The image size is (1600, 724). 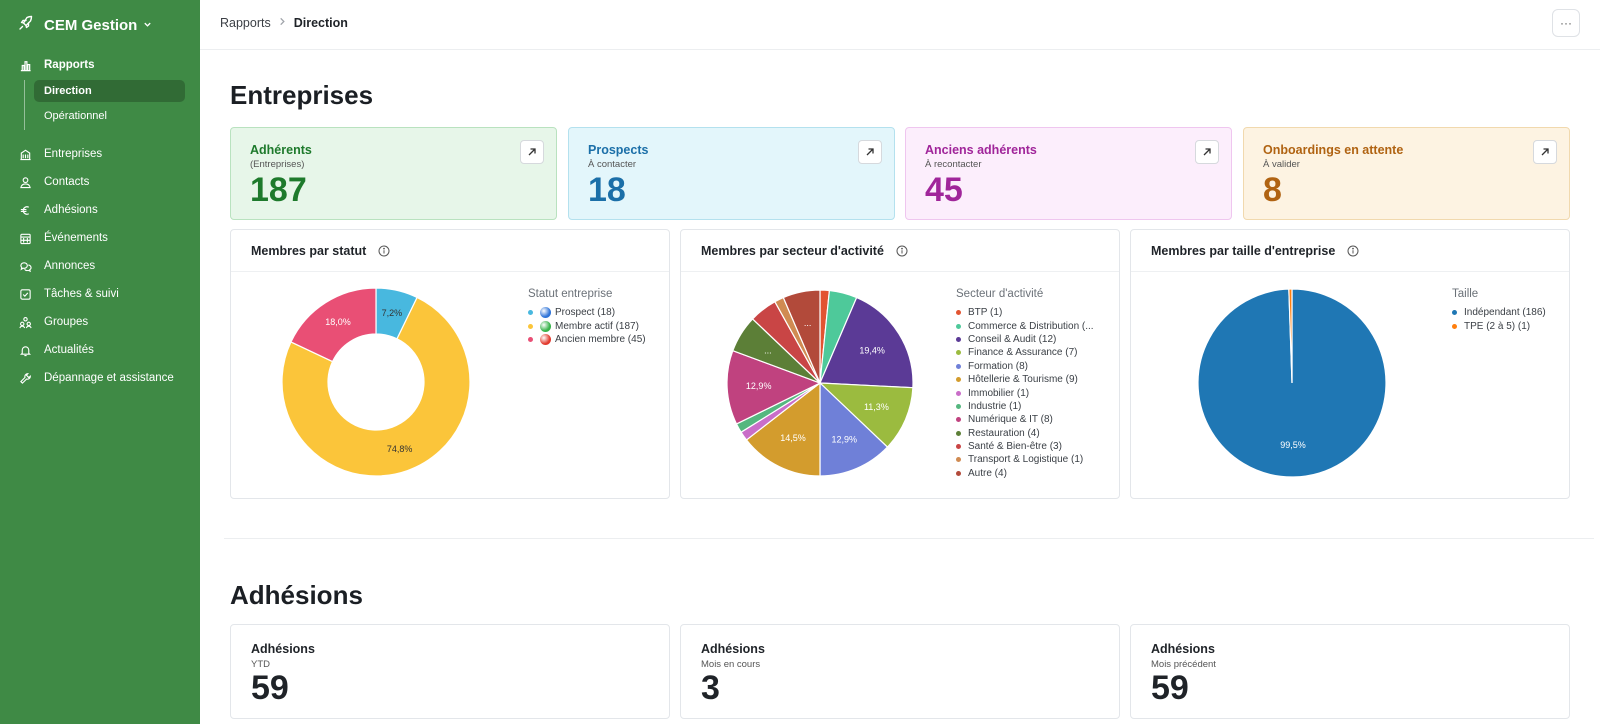 What do you see at coordinates (25, 238) in the screenshot?
I see `calendar-icon` at bounding box center [25, 238].